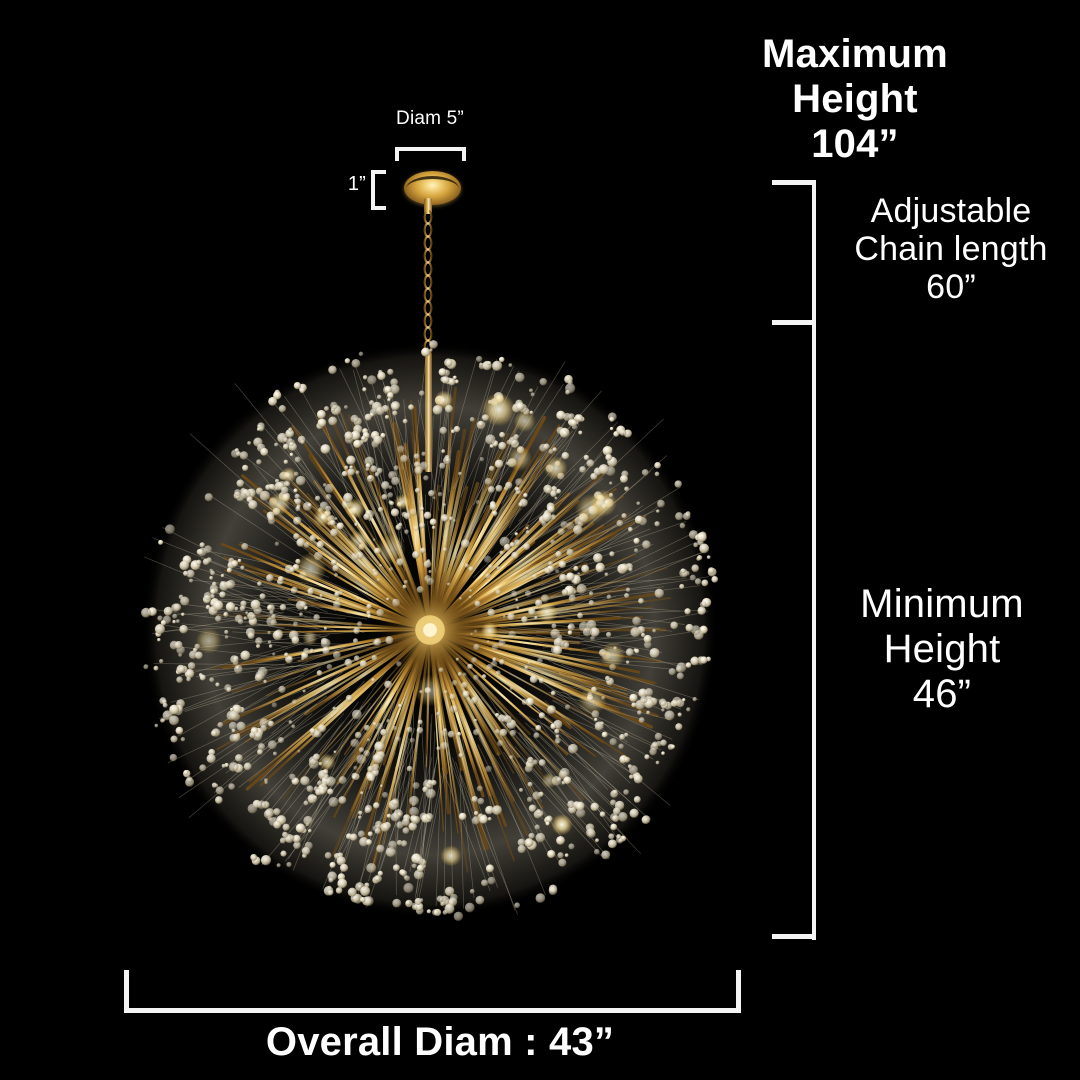 The image size is (1080, 1080). Describe the element at coordinates (373, 190) in the screenshot. I see `canopy-height-bracket-line` at that location.